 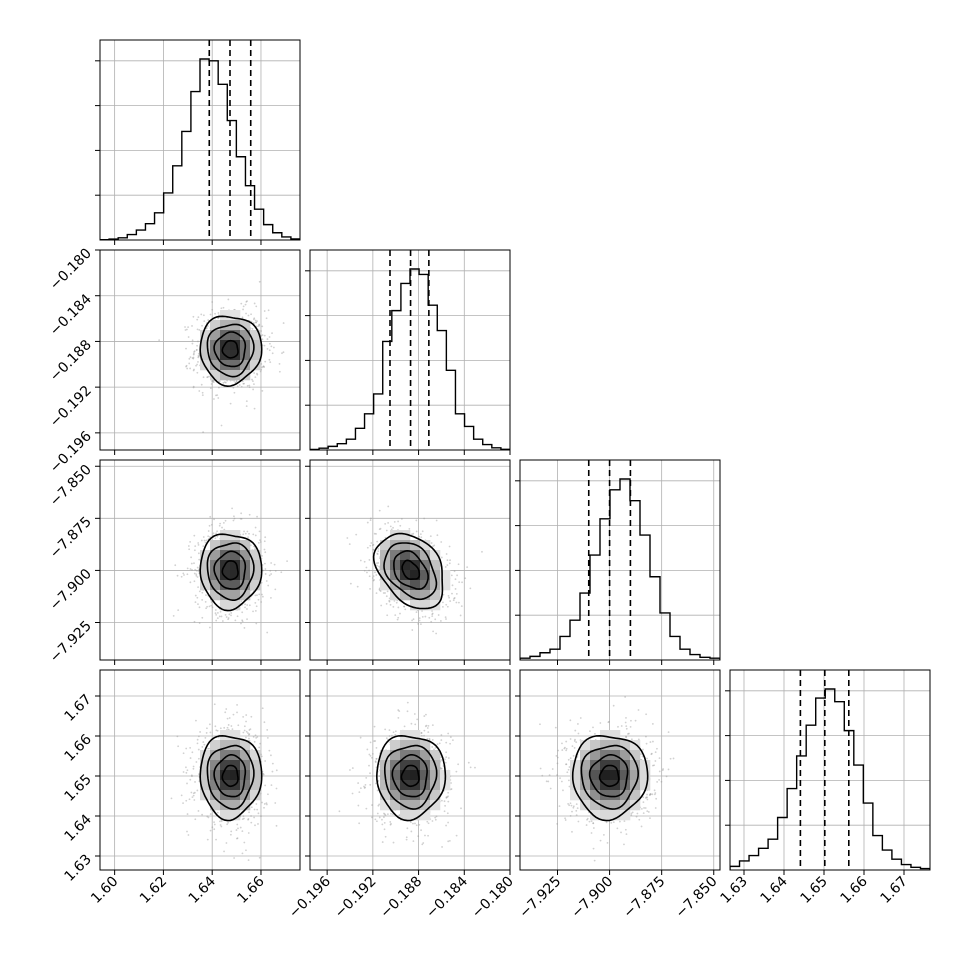 I want to click on x-tick-label: 1.66, so click(x=250, y=889).